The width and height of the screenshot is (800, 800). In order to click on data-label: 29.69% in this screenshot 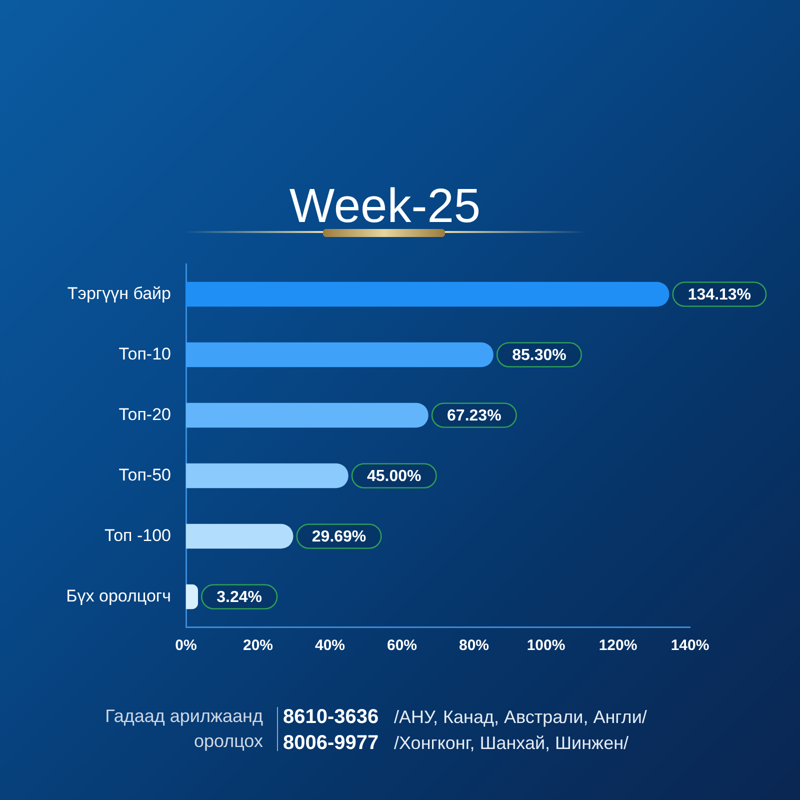, I will do `click(339, 537)`.